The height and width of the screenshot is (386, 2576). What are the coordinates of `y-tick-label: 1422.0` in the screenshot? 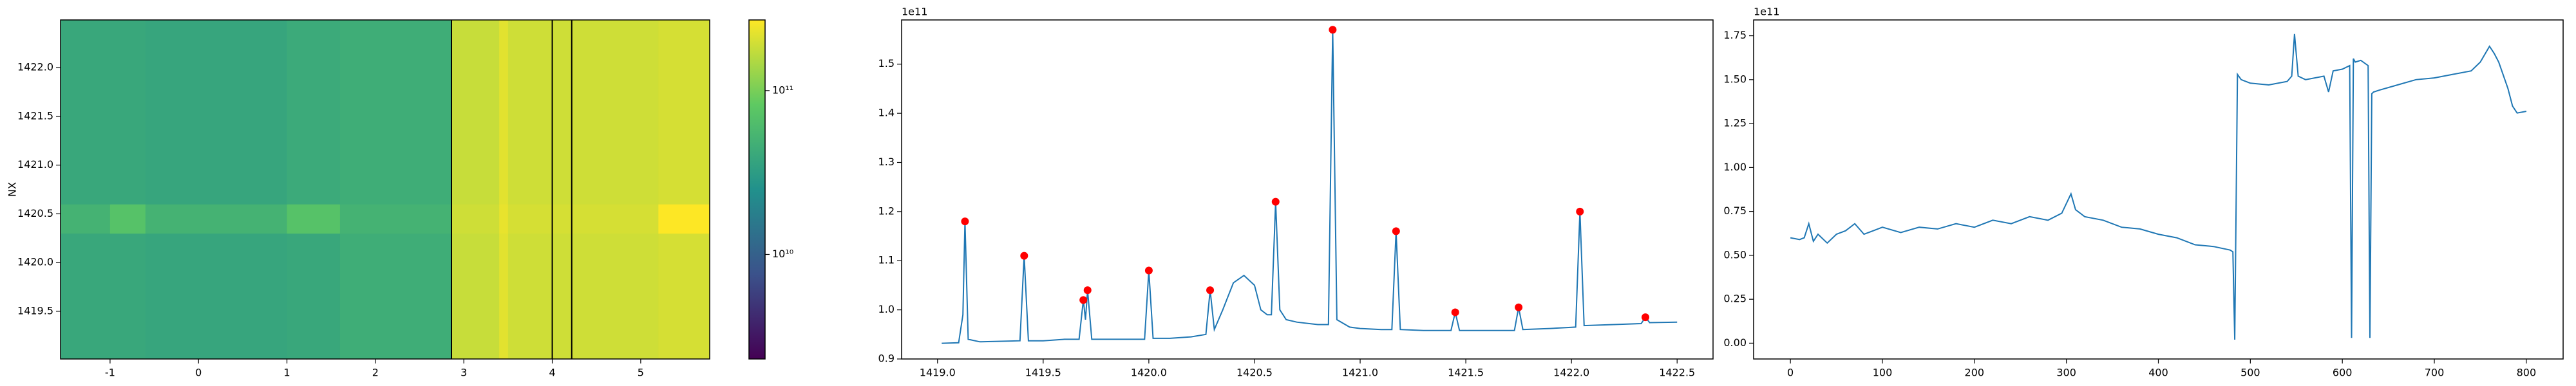 It's located at (35, 67).